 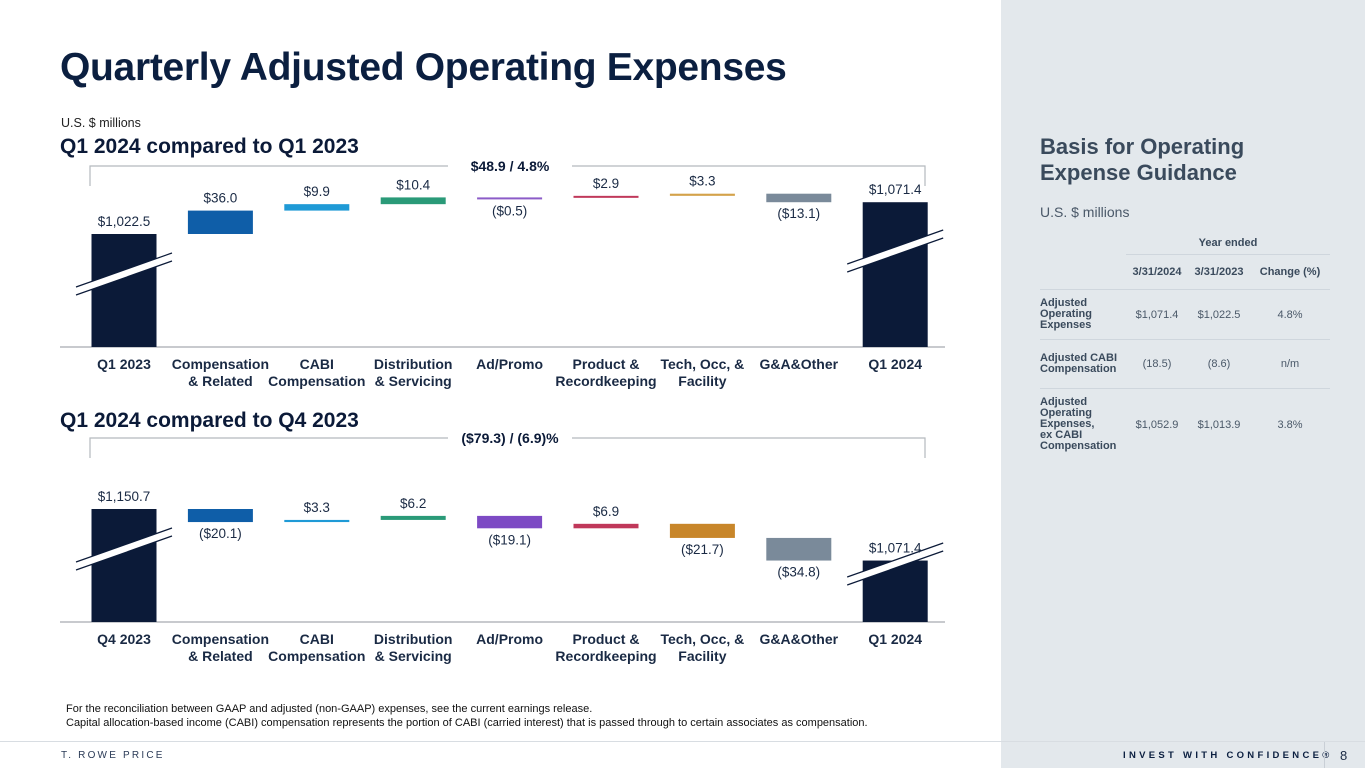 What do you see at coordinates (1142, 159) in the screenshot?
I see `guidance-title: Basis for Operating Expense Guidance` at bounding box center [1142, 159].